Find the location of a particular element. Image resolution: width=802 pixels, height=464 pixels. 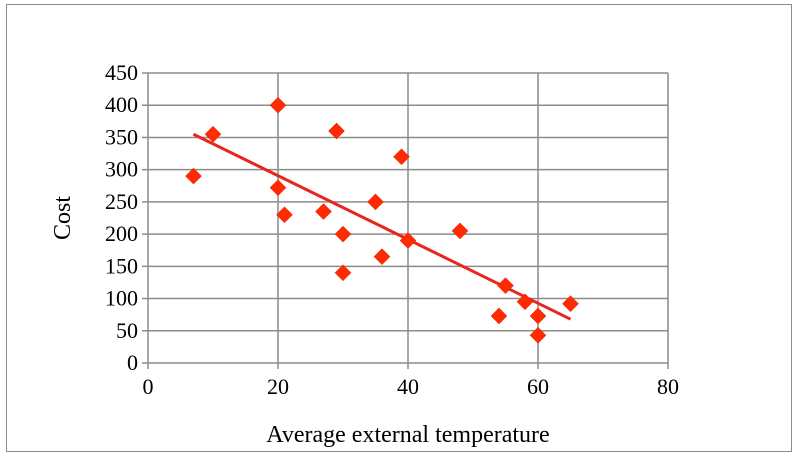

x-tick-label: 0 is located at coordinates (148, 386).